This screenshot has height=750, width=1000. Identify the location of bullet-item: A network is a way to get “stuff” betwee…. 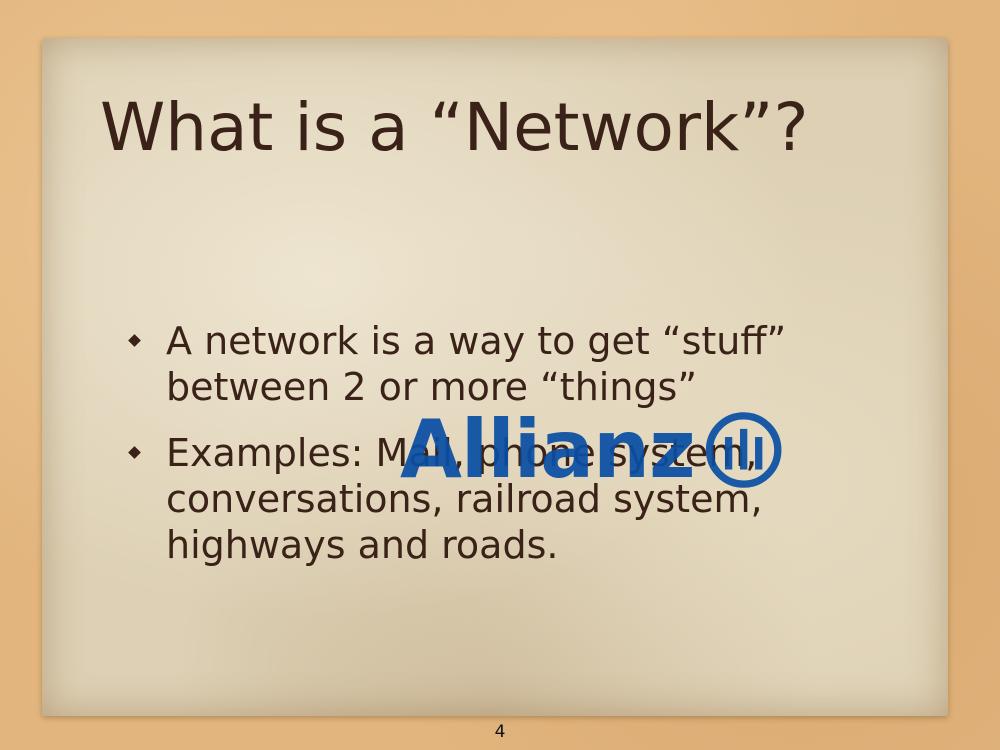
(488, 364).